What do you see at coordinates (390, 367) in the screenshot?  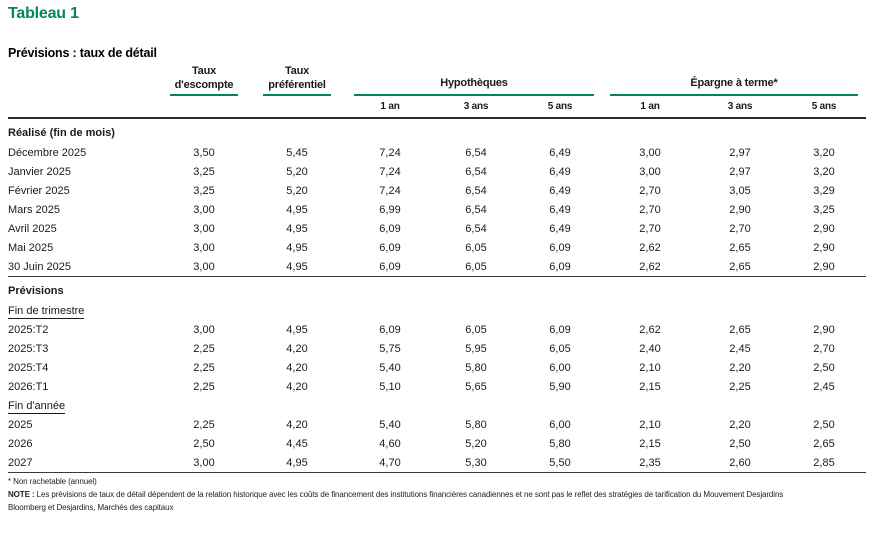 I see `rate-value: 5,40` at bounding box center [390, 367].